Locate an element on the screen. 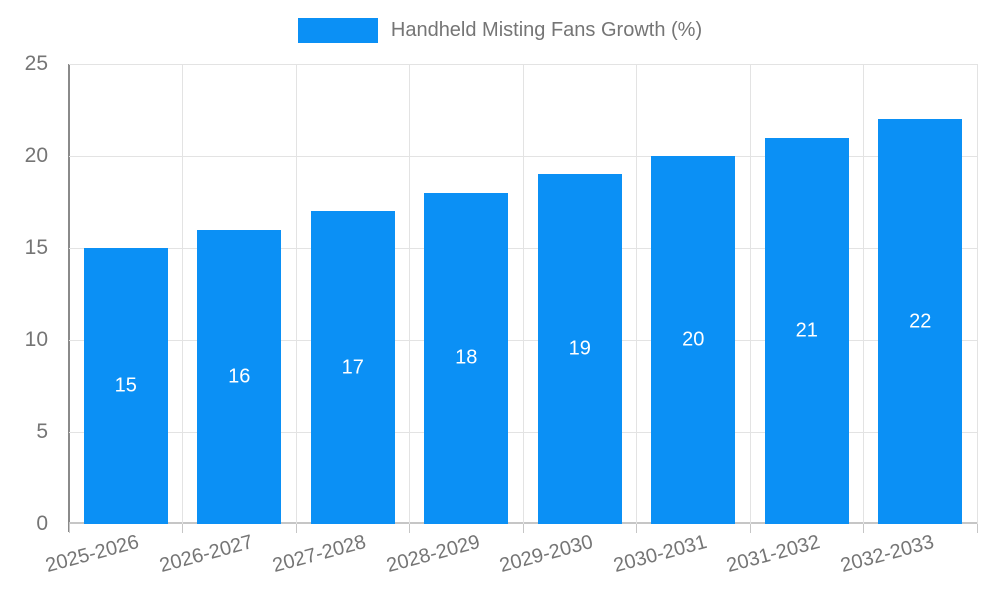  bar-value-label: 19 is located at coordinates (579, 348).